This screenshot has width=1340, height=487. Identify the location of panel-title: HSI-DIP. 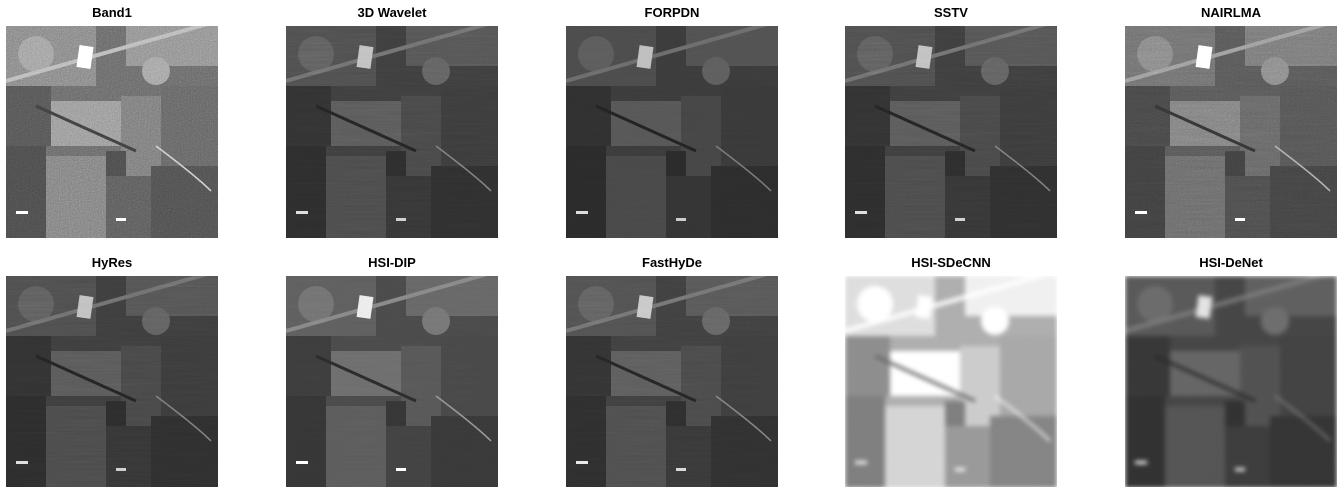
(392, 262).